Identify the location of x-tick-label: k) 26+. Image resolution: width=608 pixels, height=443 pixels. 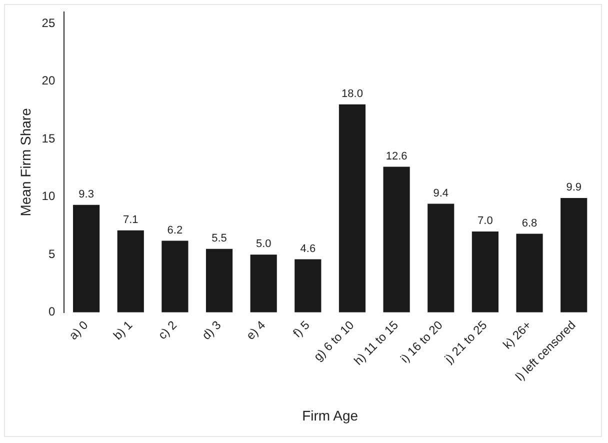
(517, 335).